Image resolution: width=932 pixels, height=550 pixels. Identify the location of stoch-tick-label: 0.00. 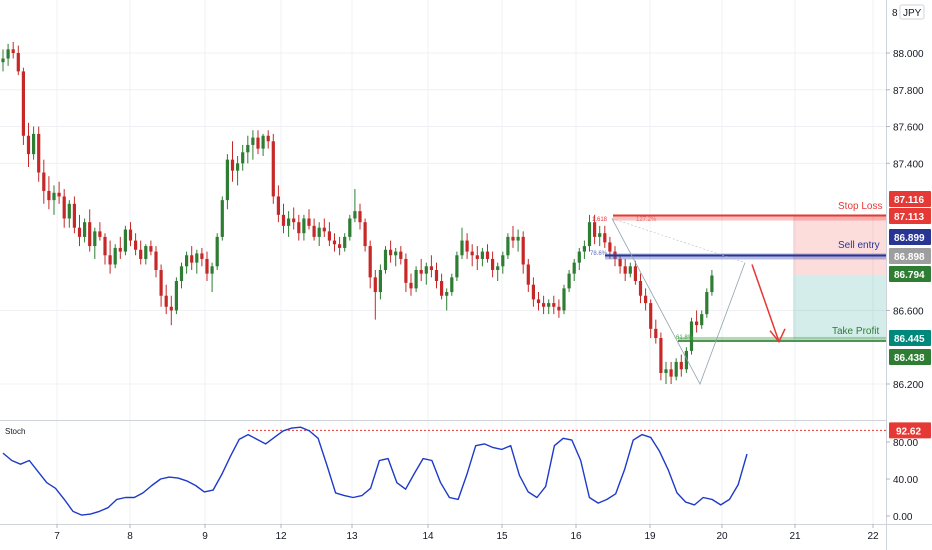
(903, 517).